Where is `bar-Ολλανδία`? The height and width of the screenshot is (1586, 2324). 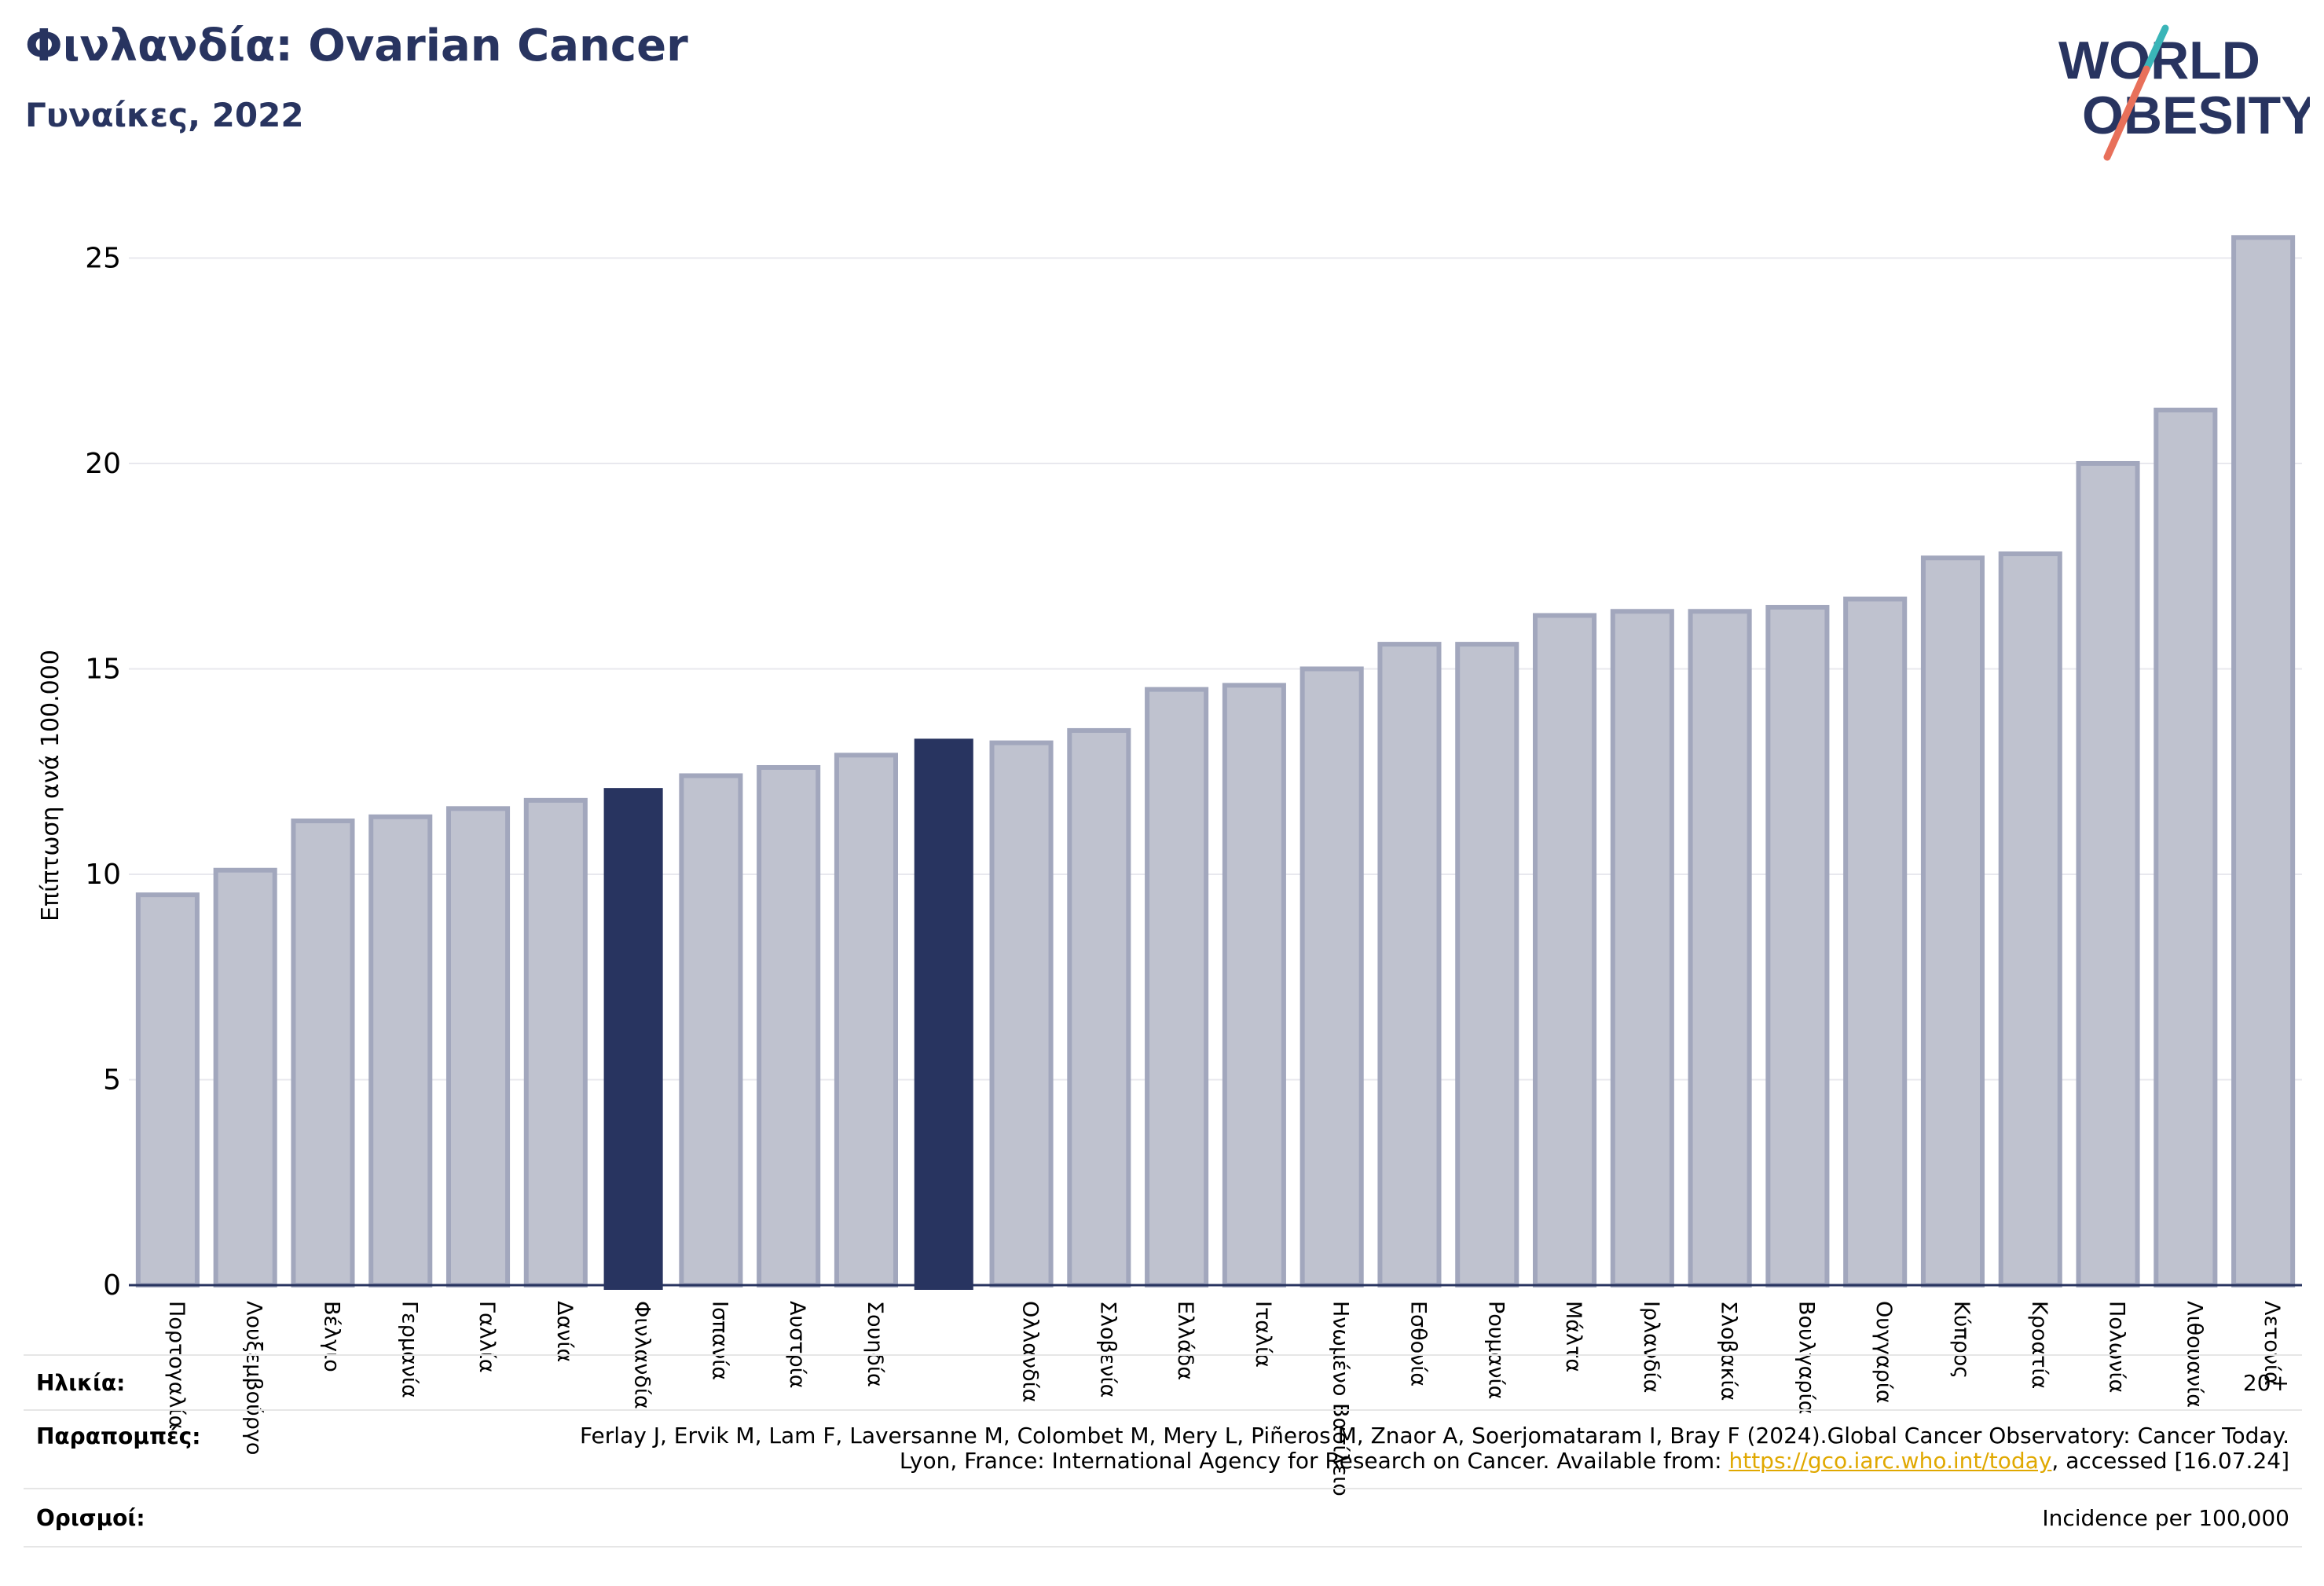
bar-Ολλανδία is located at coordinates (1021, 1013).